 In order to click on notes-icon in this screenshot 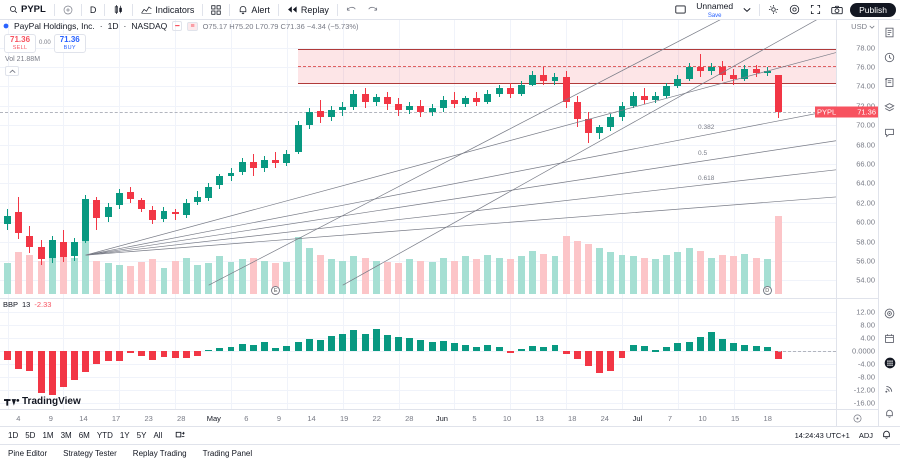, I will do `click(890, 82)`.